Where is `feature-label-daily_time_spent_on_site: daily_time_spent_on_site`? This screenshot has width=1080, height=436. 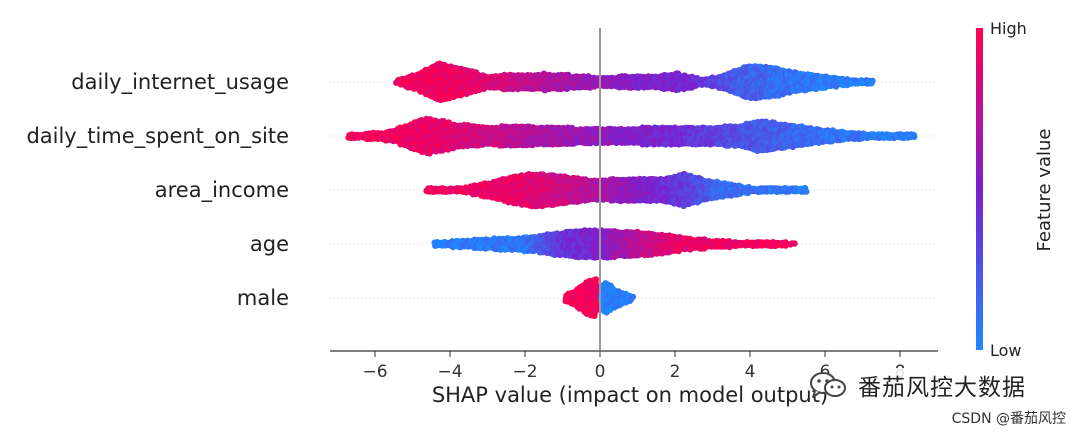
feature-label-daily_time_spent_on_site: daily_time_spent_on_site is located at coordinates (157, 136).